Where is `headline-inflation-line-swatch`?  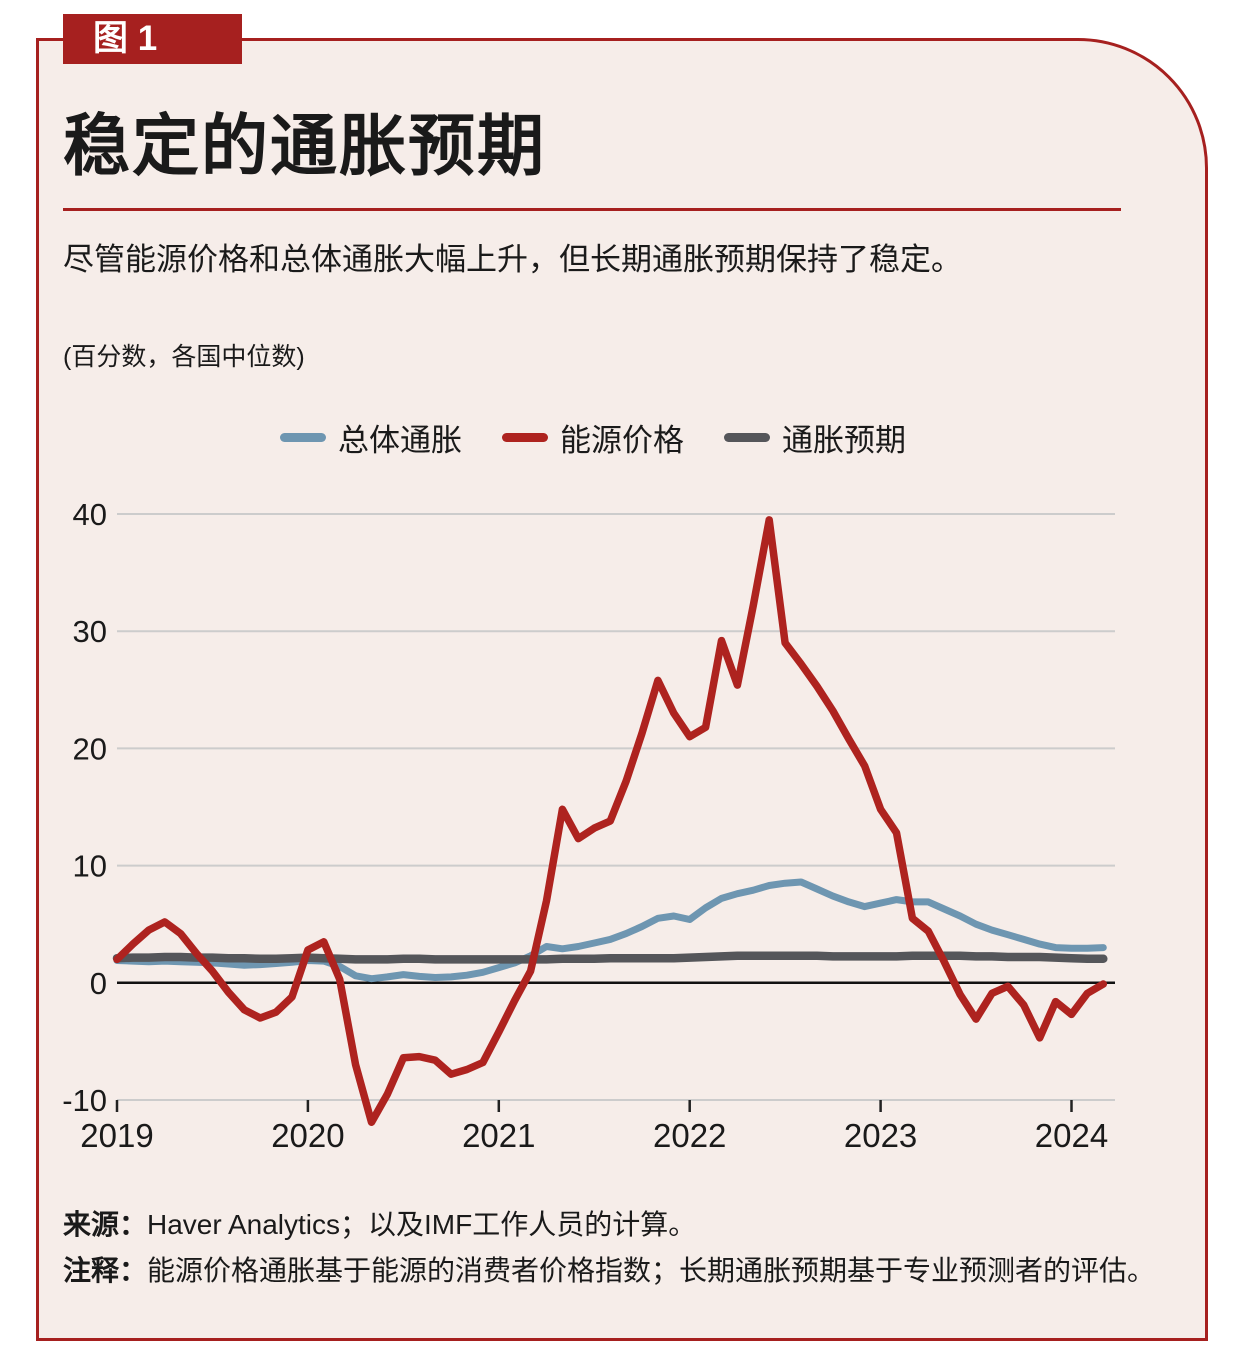 headline-inflation-line-swatch is located at coordinates (303, 437).